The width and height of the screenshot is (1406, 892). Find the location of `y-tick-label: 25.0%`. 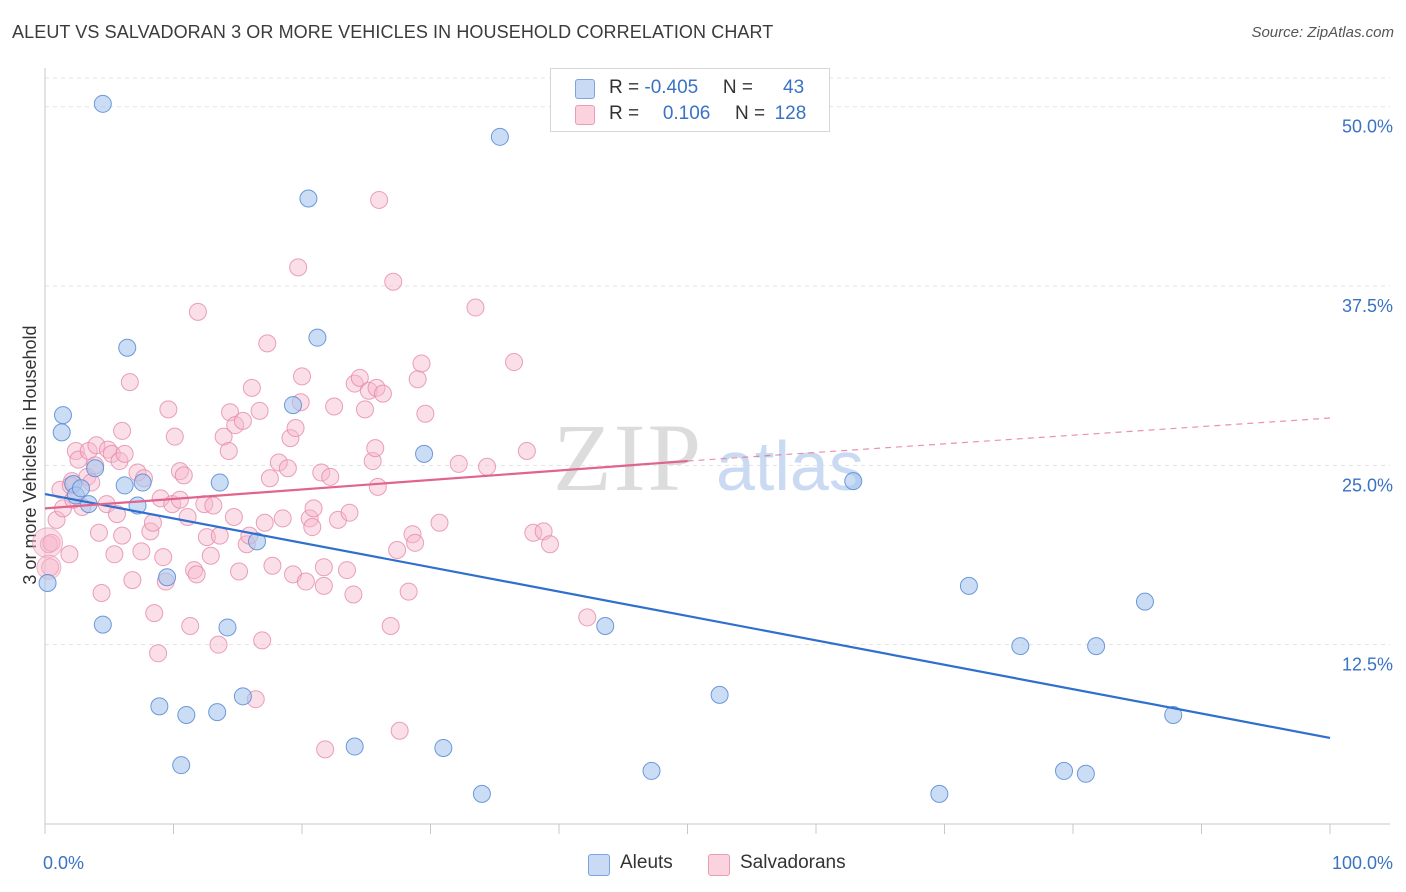

y-tick-label: 25.0% is located at coordinates (1367, 485).